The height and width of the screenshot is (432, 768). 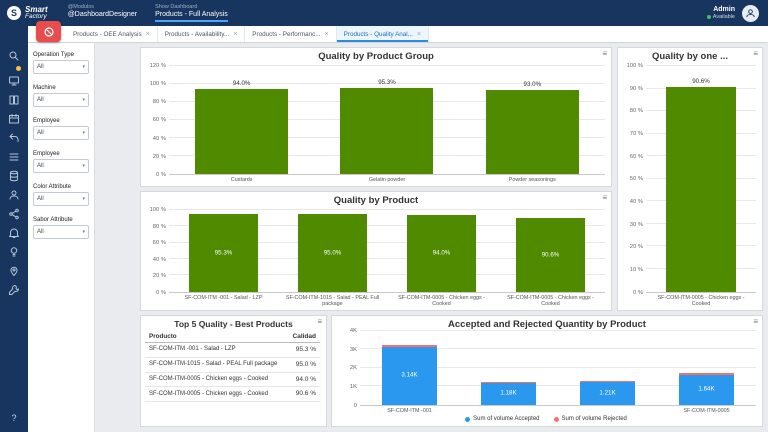 What do you see at coordinates (61, 133) in the screenshot?
I see `filter-select-2: All ▾` at bounding box center [61, 133].